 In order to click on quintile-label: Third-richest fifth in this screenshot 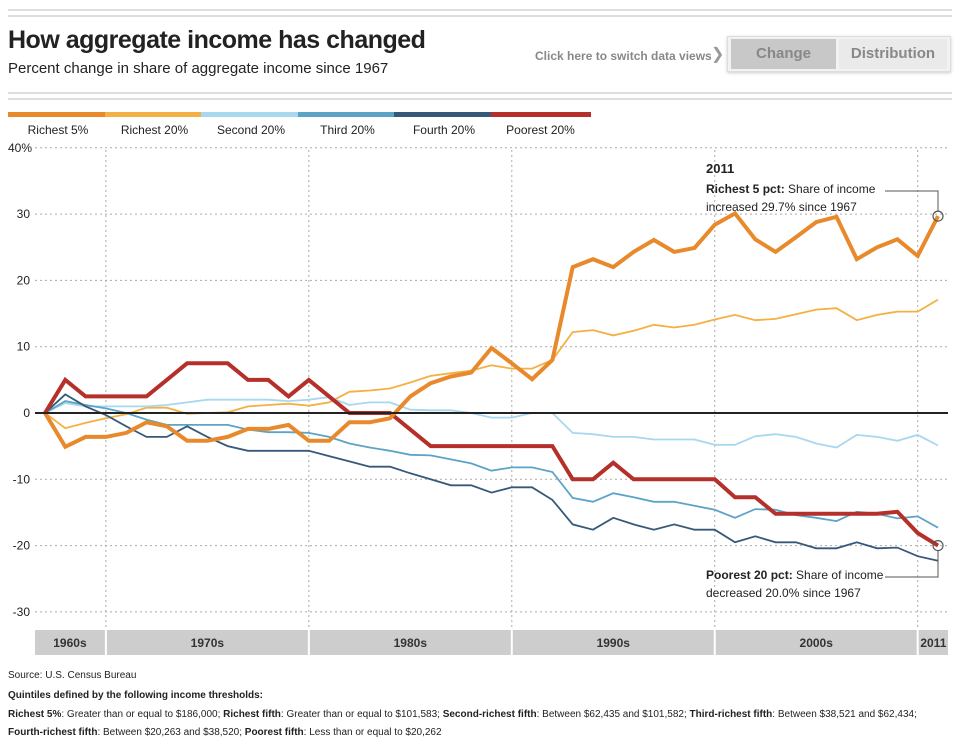, I will do `click(731, 714)`.